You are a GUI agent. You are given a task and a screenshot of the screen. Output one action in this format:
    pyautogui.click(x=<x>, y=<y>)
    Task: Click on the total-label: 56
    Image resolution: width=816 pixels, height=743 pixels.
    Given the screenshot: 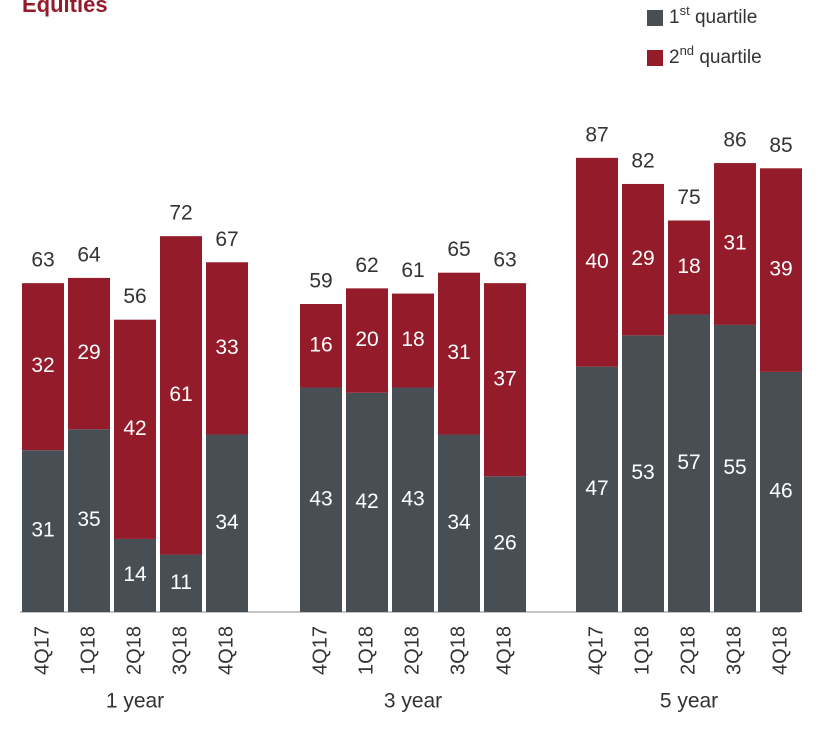 What is the action you would take?
    pyautogui.click(x=134, y=296)
    